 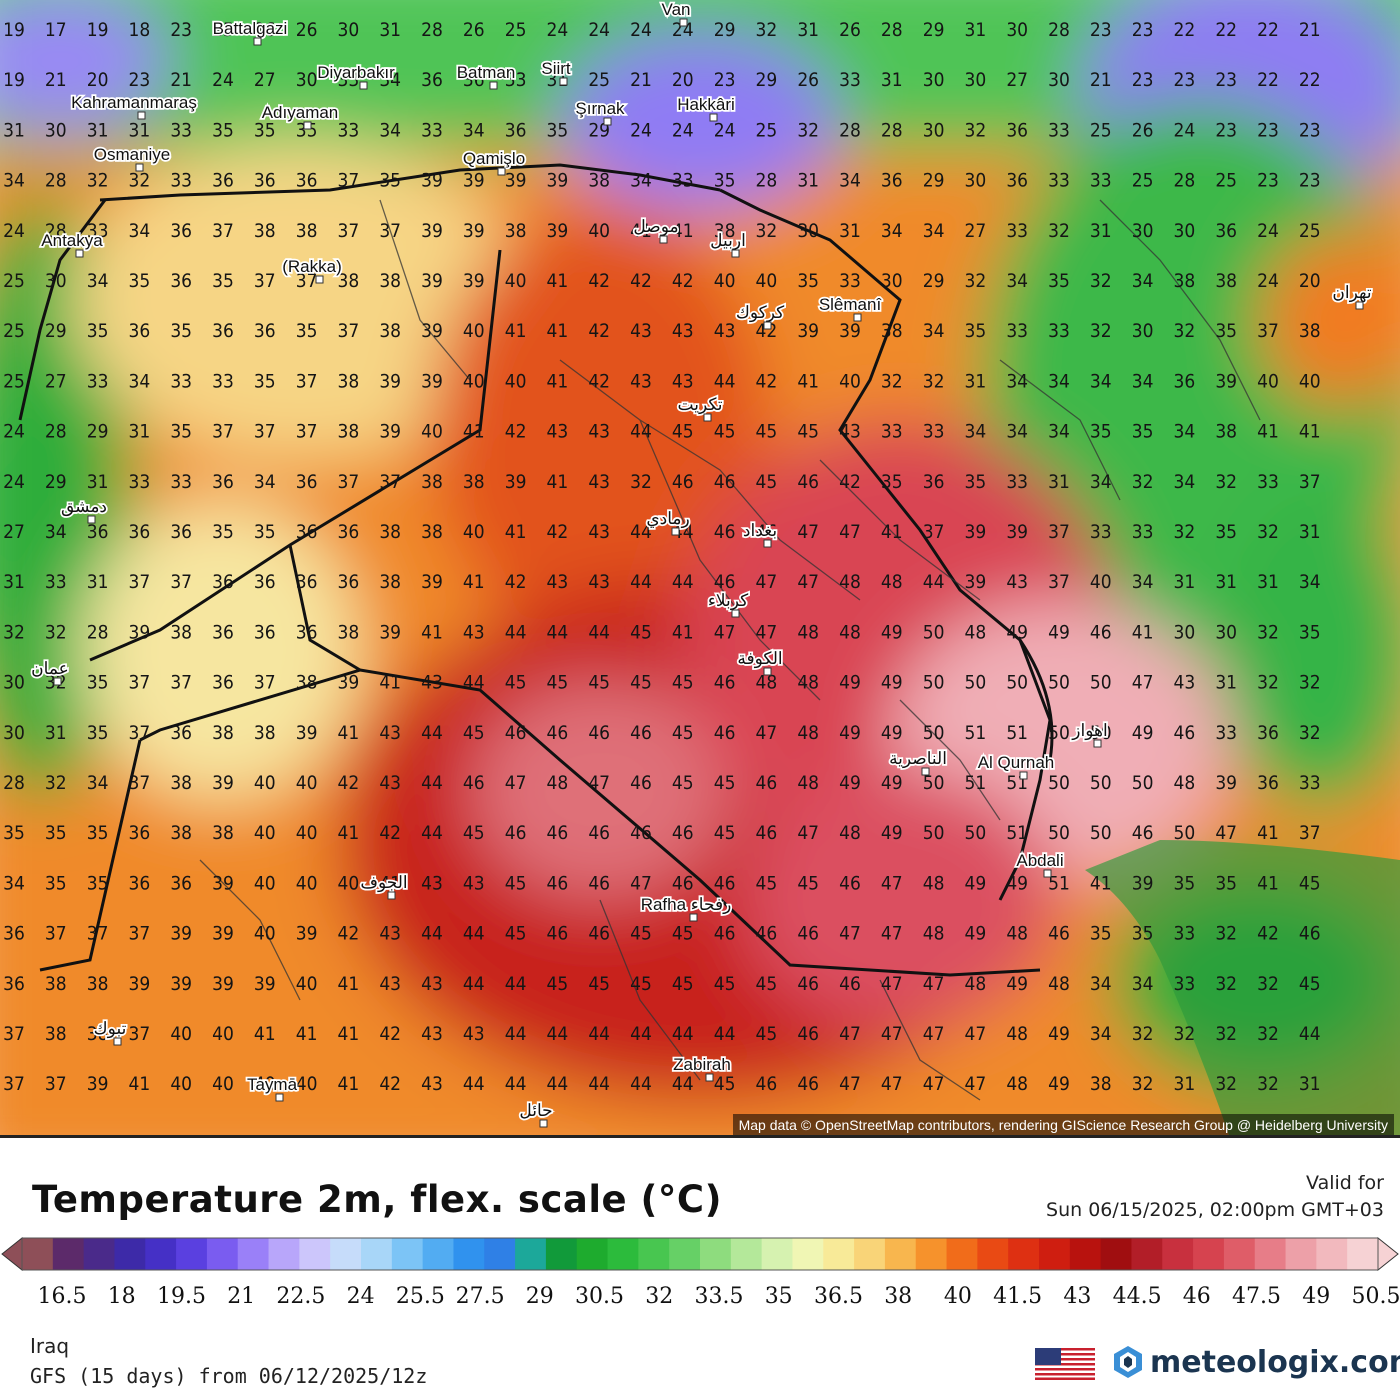 I want to click on city-label: Şırnak, so click(x=600, y=108).